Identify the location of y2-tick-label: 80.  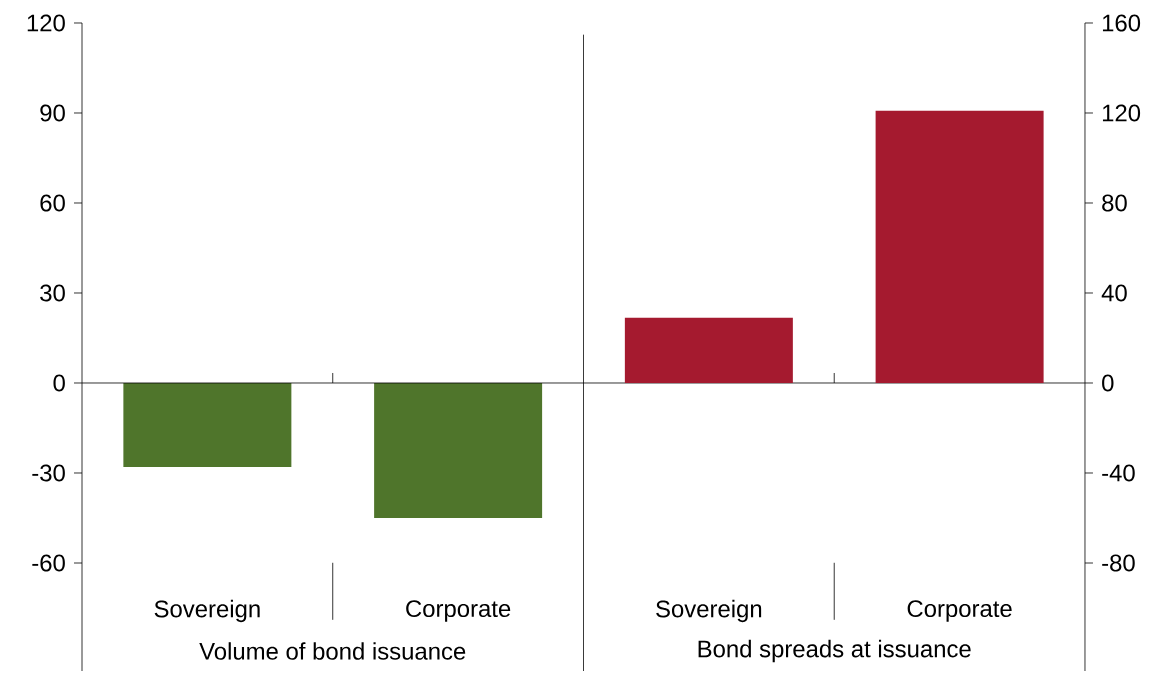
(1114, 203).